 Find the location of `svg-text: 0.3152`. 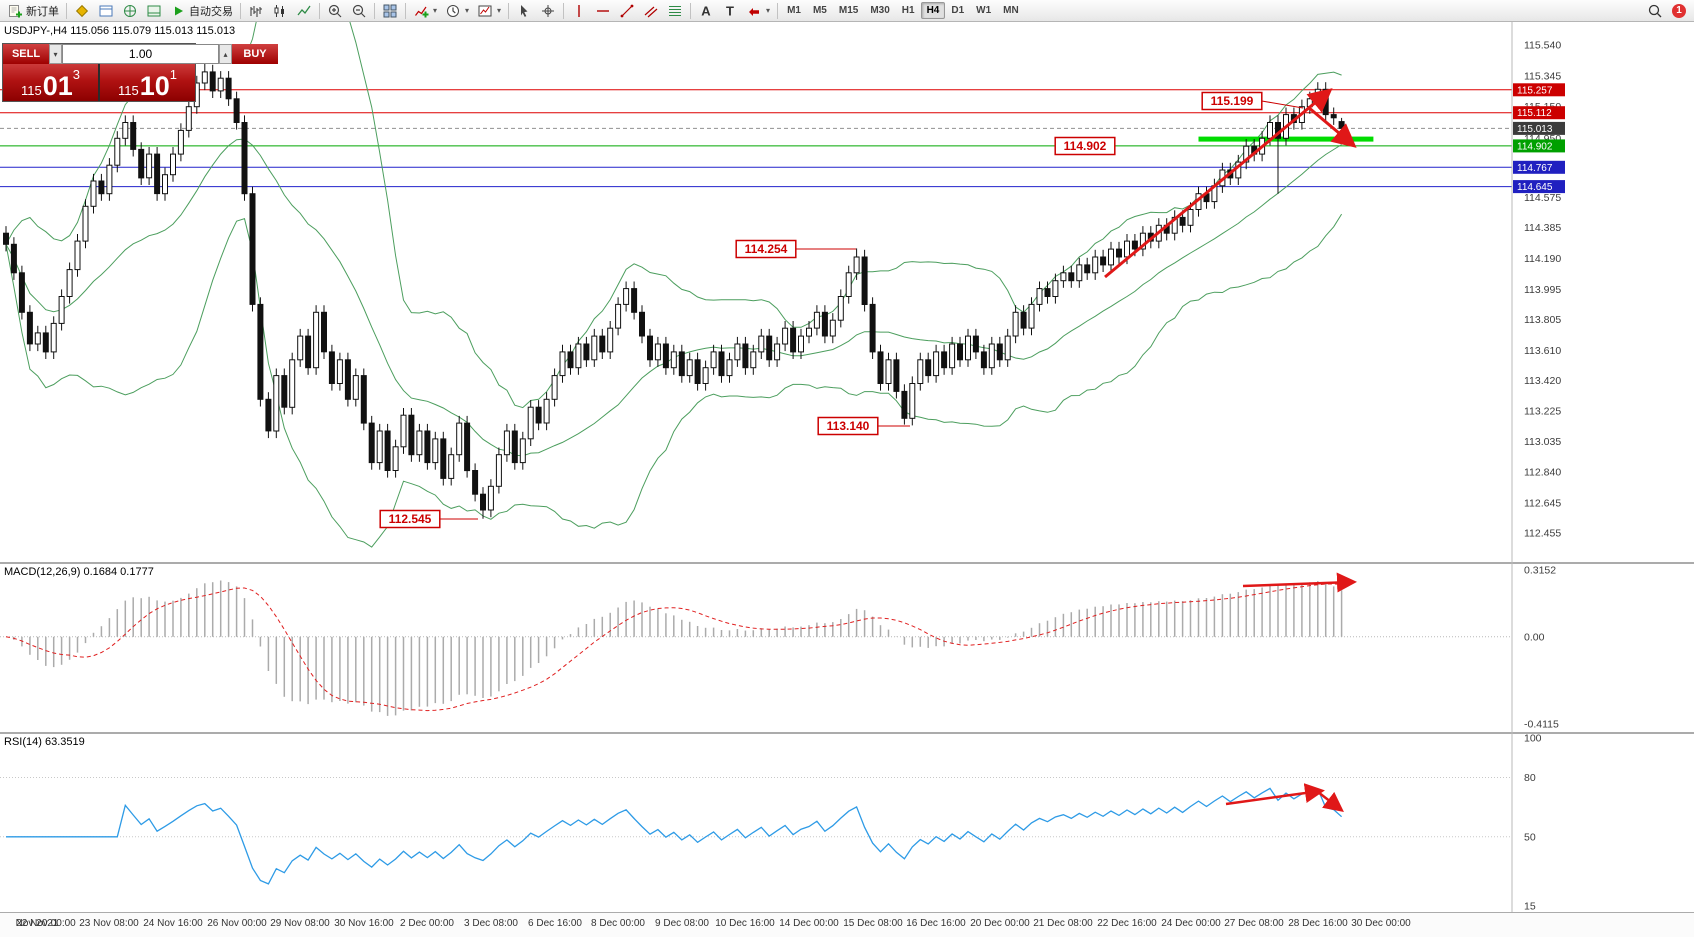

svg-text: 0.3152 is located at coordinates (1540, 571).